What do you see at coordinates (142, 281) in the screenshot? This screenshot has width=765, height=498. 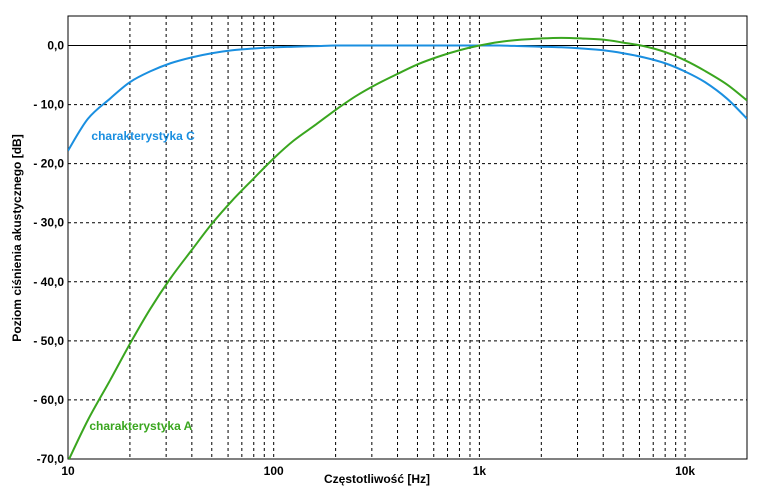 I see `series-label-layer: charakterystyka C charakterystyka A` at bounding box center [142, 281].